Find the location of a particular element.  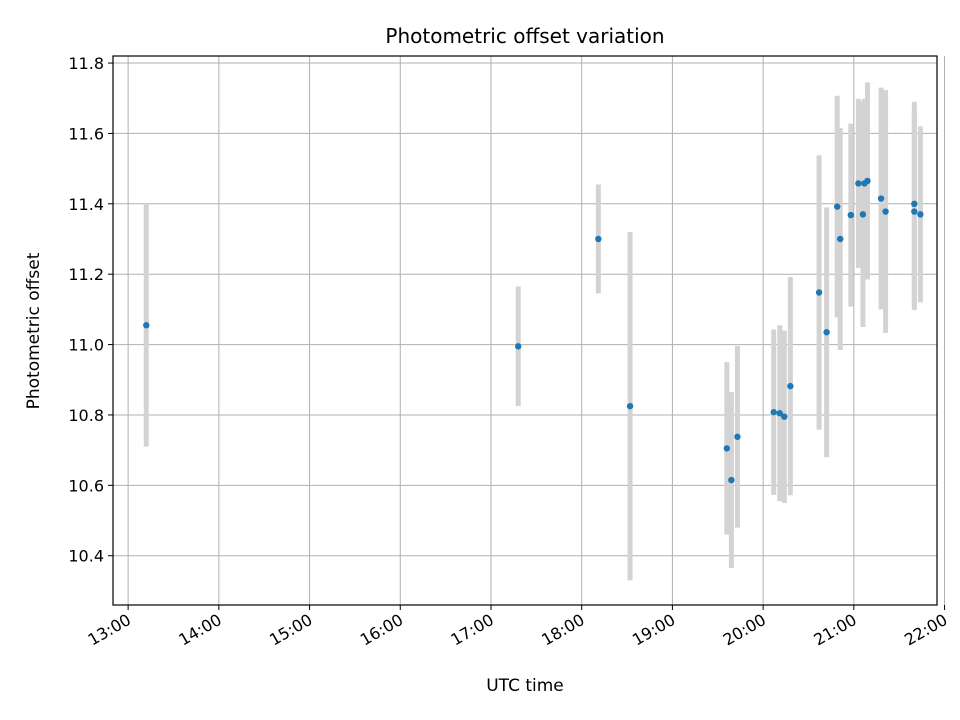

y-tick-label: 11.6 is located at coordinates (86, 133).